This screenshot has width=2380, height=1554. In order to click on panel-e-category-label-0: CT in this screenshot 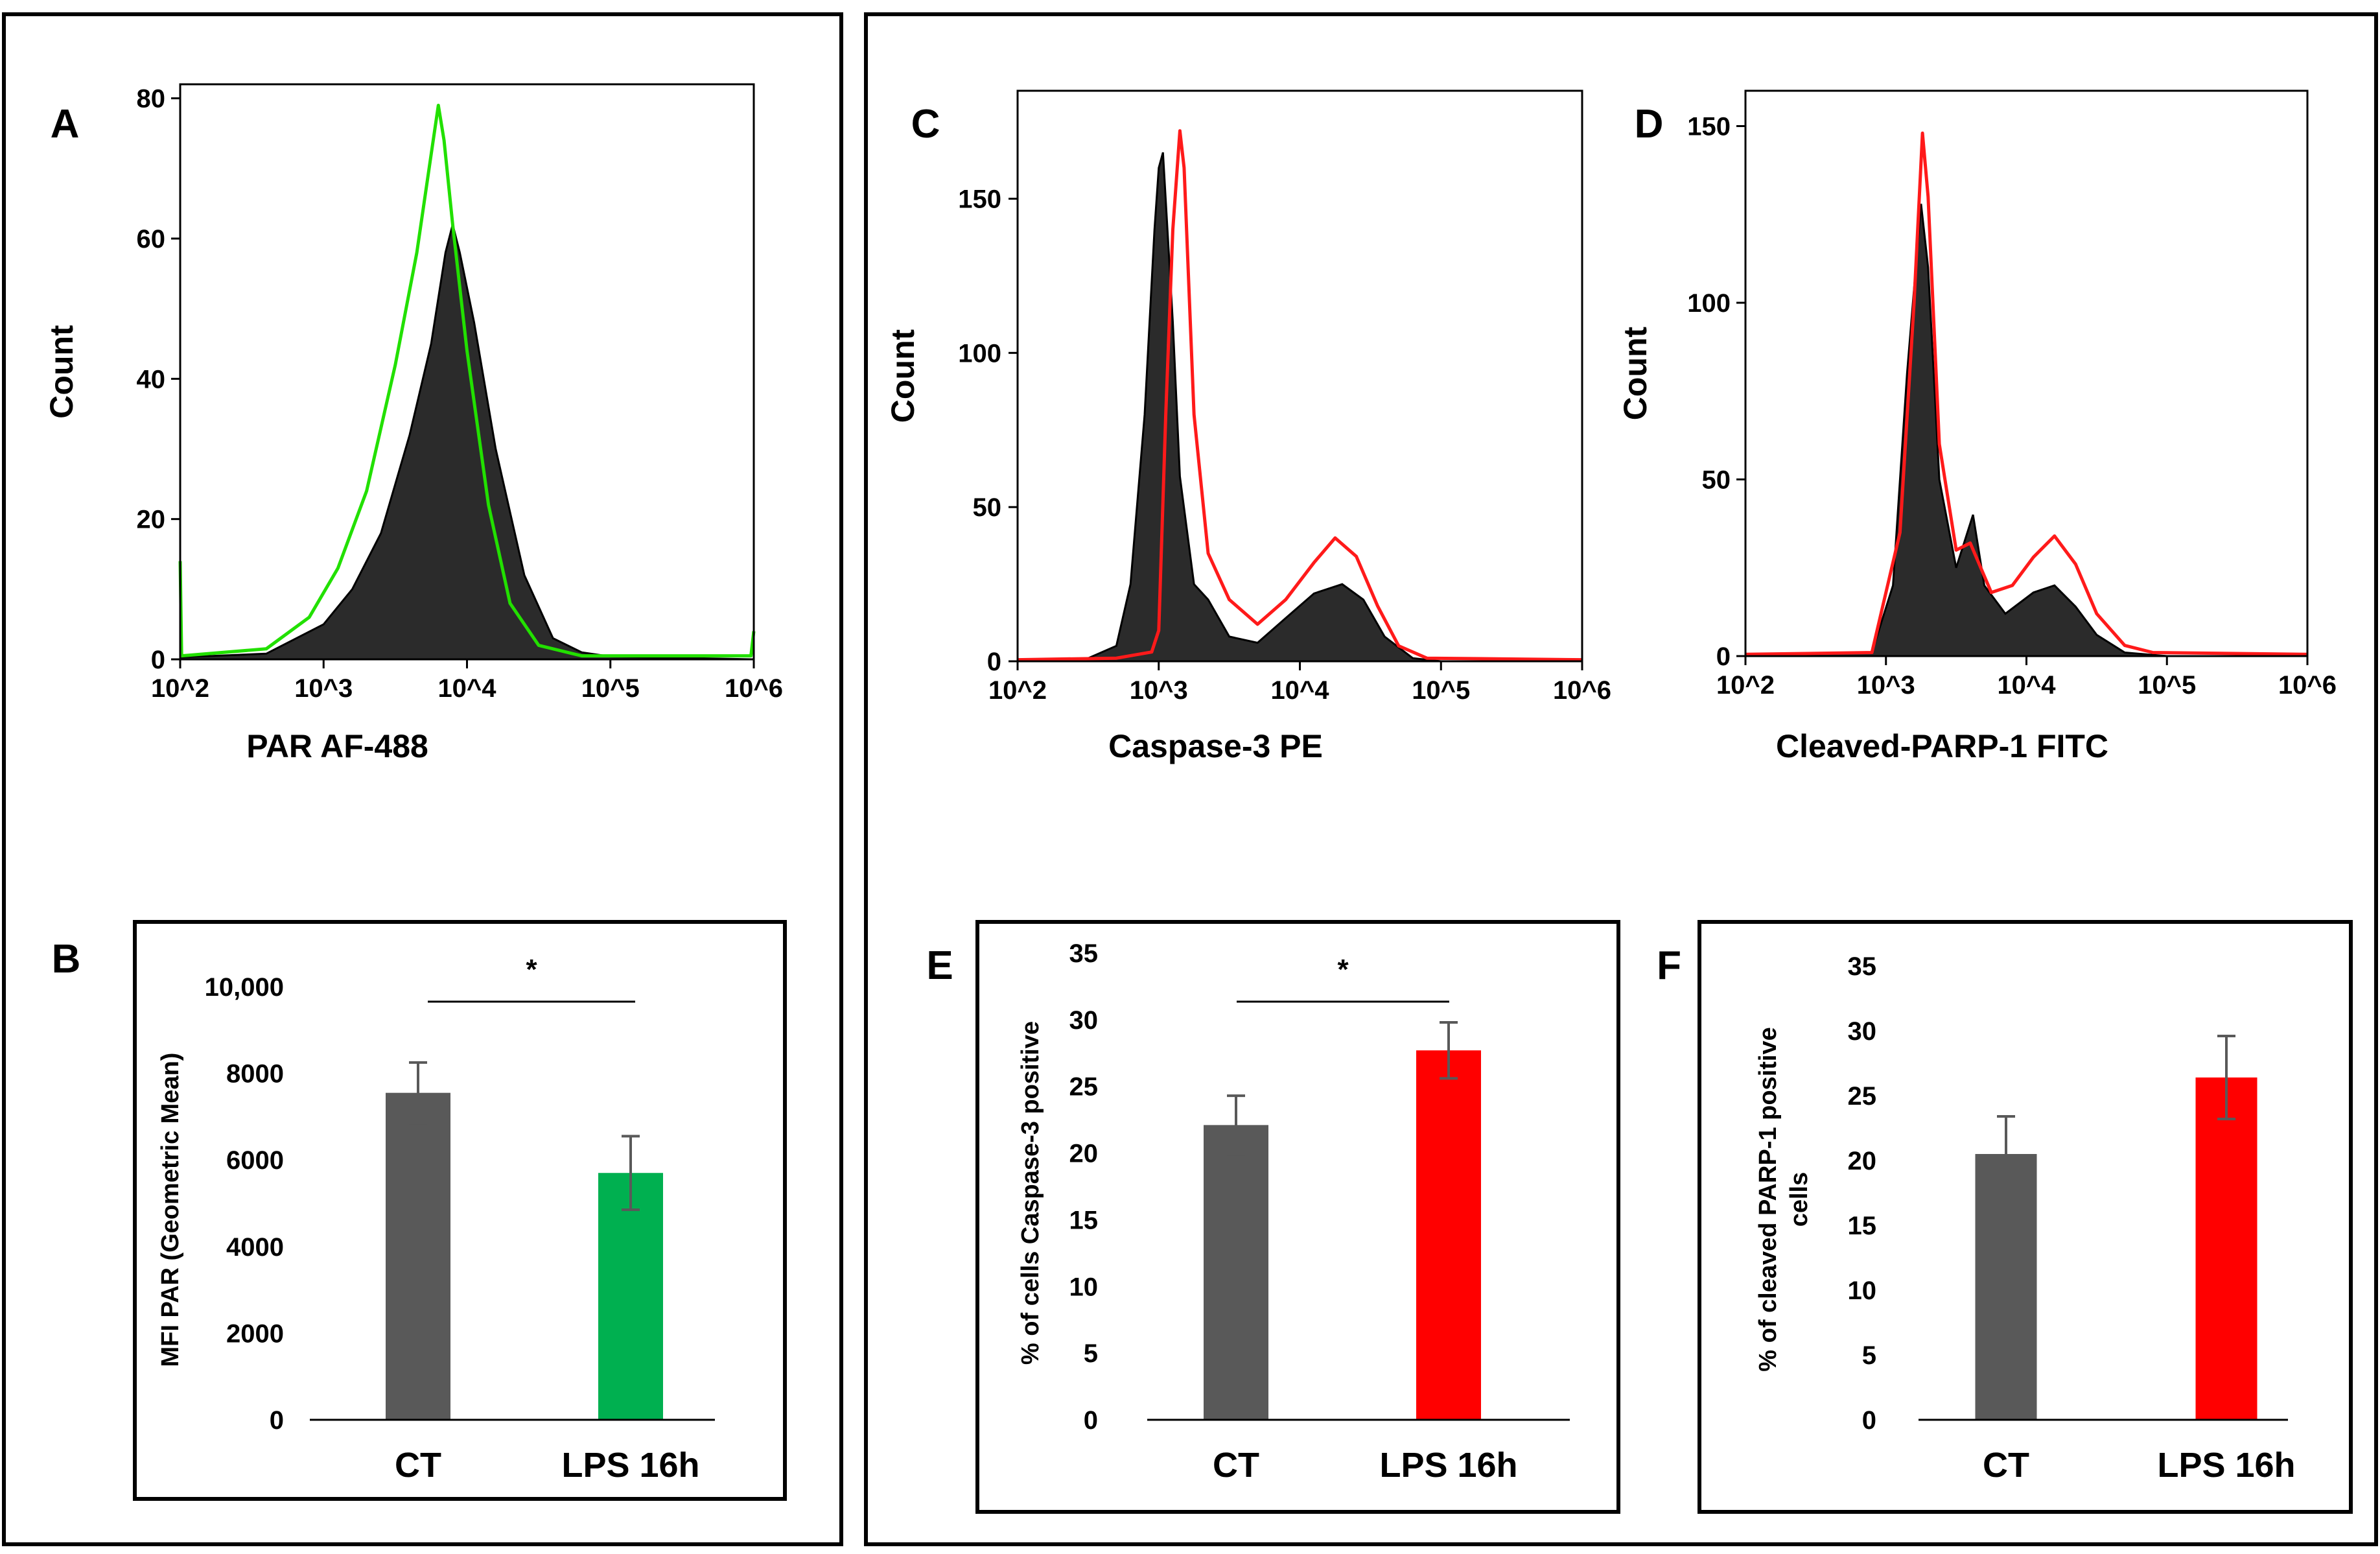, I will do `click(1236, 1465)`.